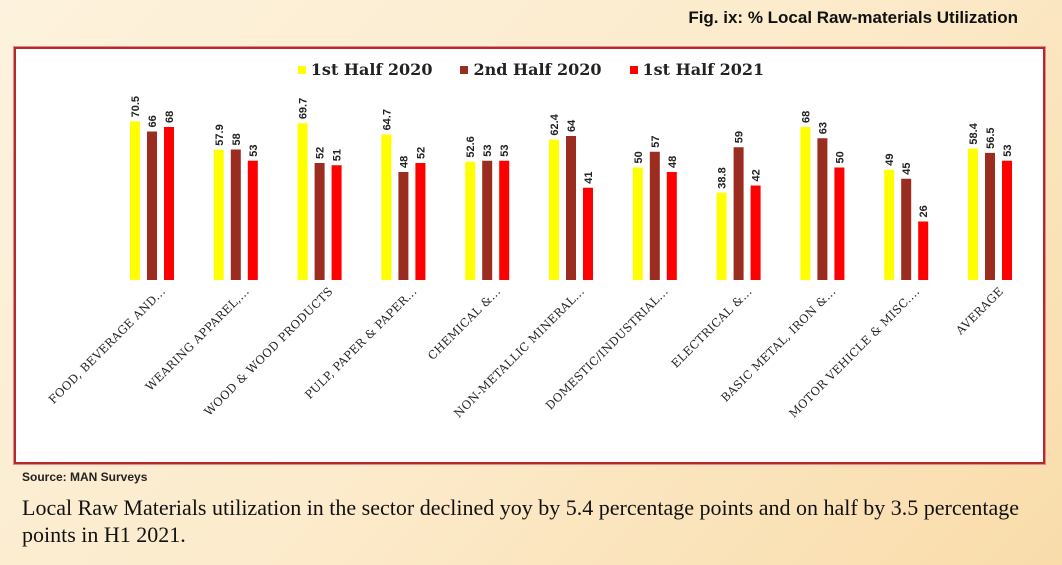 This screenshot has height=565, width=1062. What do you see at coordinates (589, 178) in the screenshot?
I see `data-label: 41` at bounding box center [589, 178].